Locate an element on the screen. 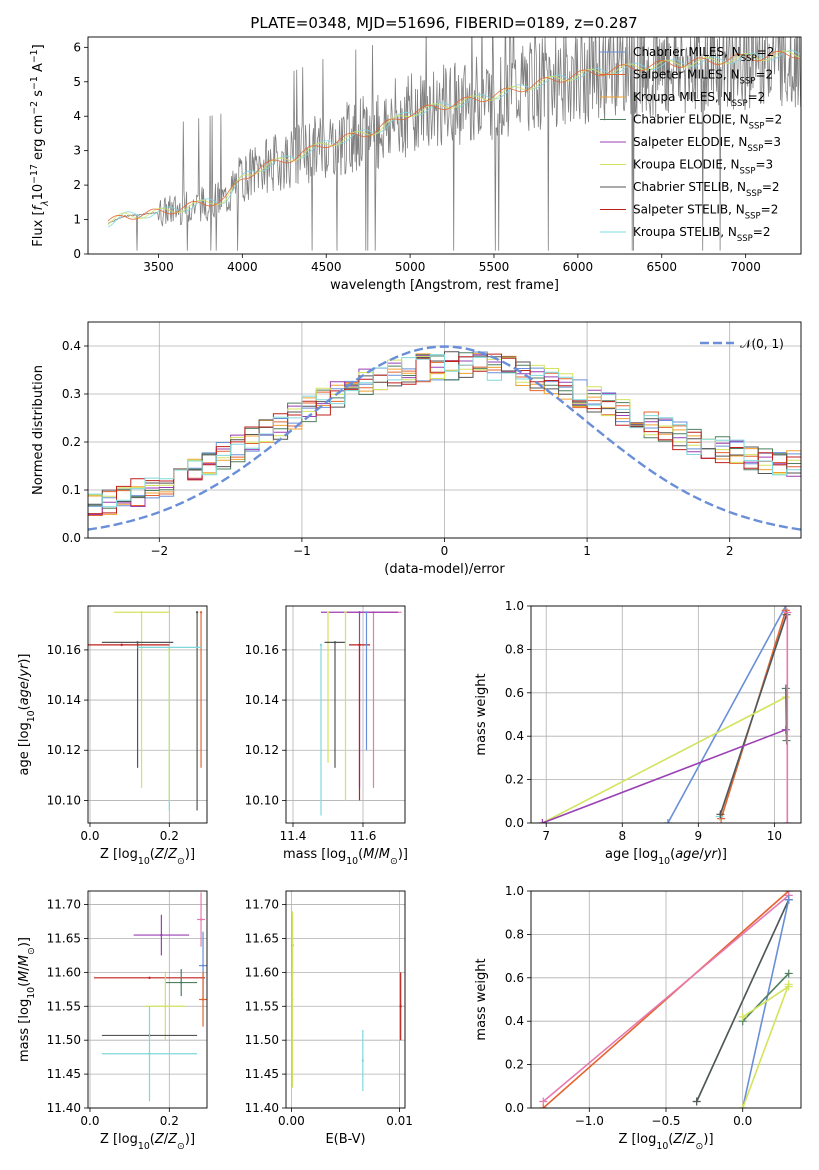  x-tick-label: 4500 is located at coordinates (326, 267).